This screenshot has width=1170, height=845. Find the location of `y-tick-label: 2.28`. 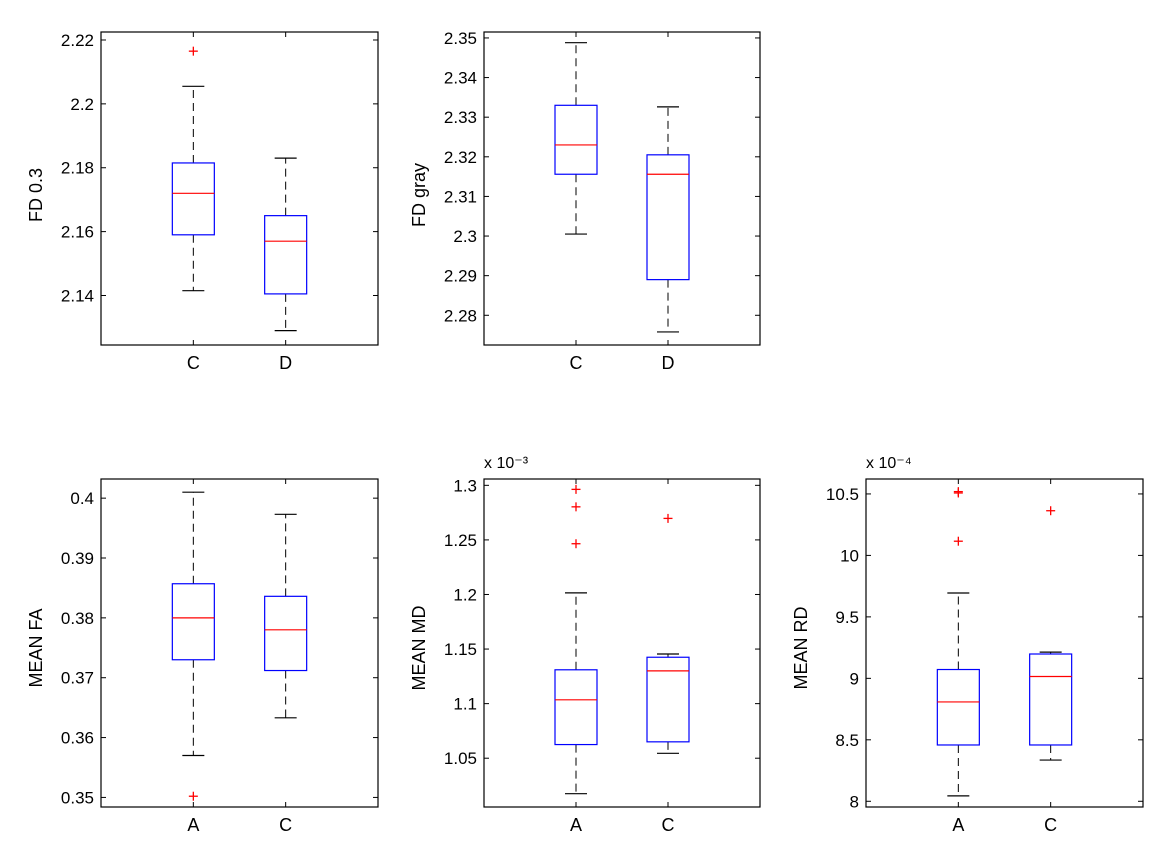

y-tick-label: 2.28 is located at coordinates (460, 315).